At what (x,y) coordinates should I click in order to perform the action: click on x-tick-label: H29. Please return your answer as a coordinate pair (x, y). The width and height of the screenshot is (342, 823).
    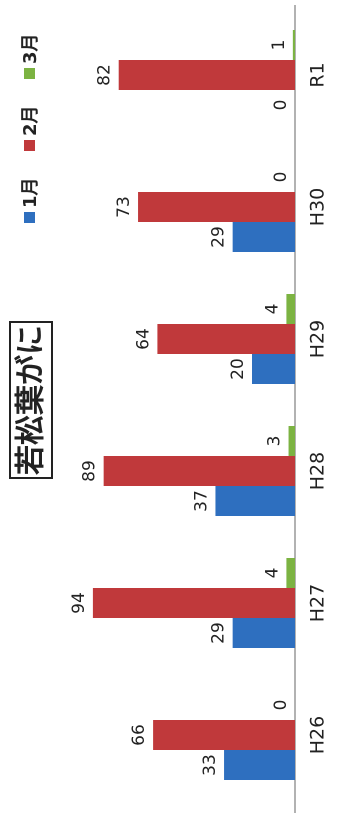
    Looking at the image, I should click on (318, 339).